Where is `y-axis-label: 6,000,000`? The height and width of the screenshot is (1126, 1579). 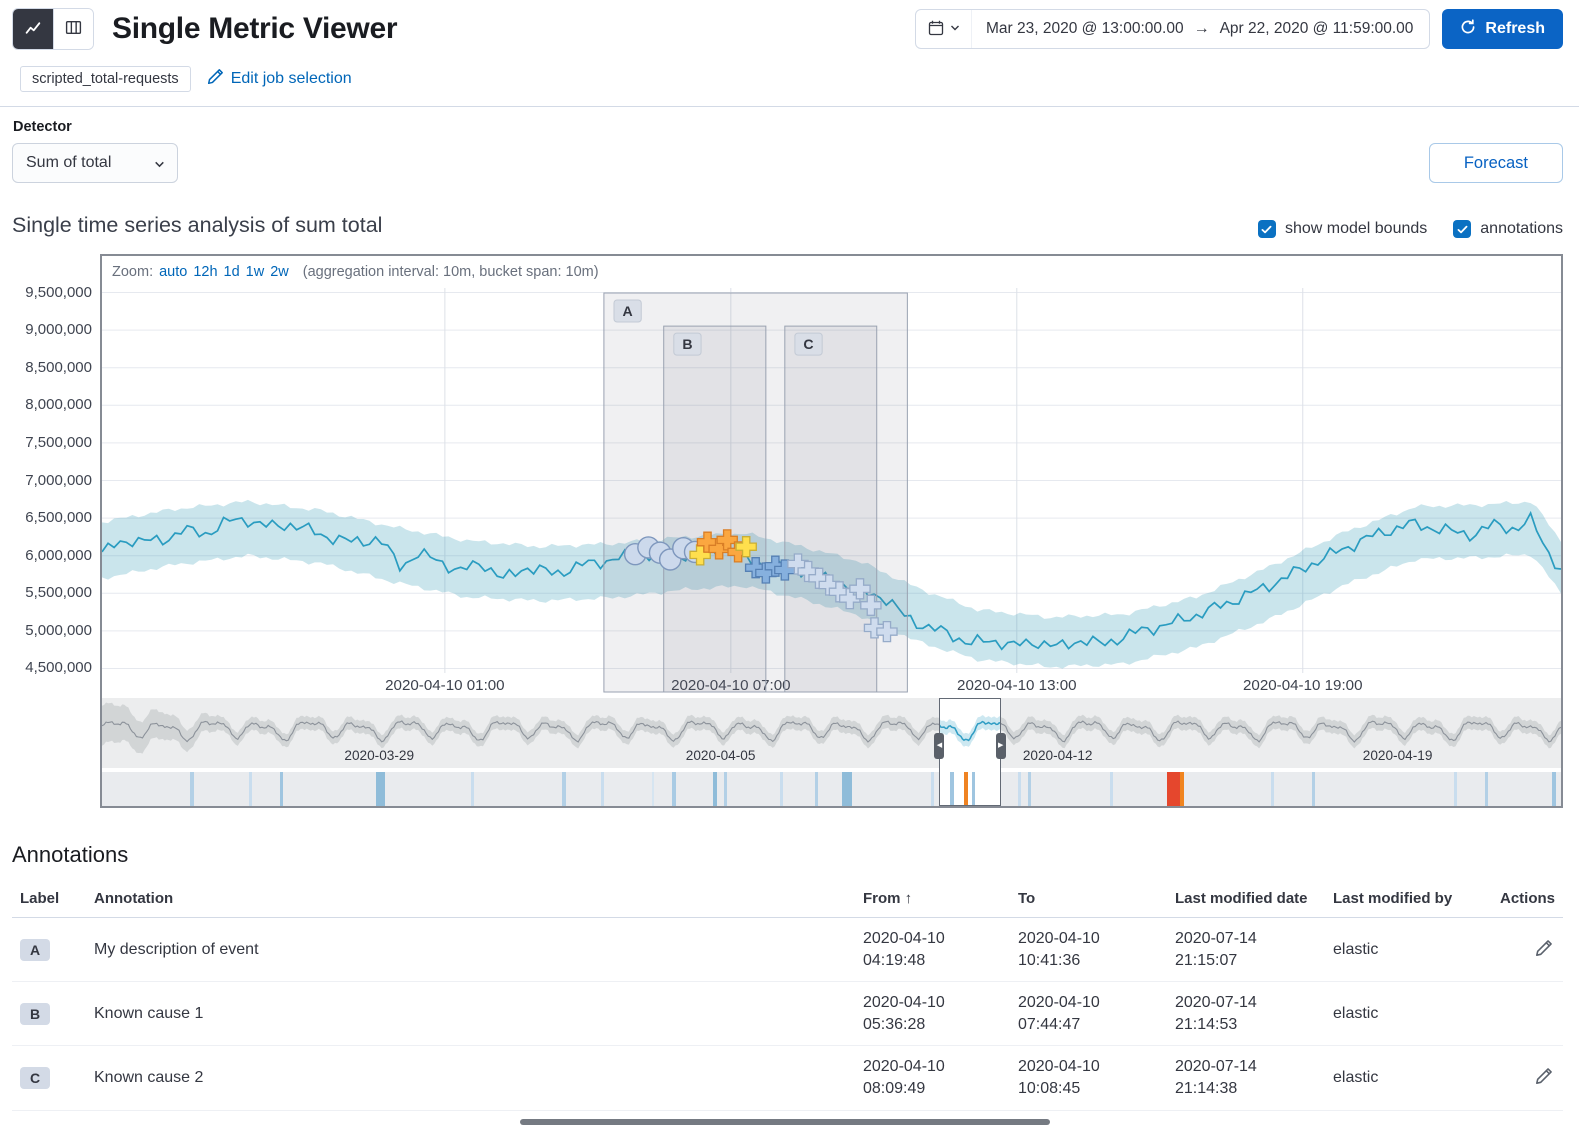 y-axis-label: 6,000,000 is located at coordinates (58, 555).